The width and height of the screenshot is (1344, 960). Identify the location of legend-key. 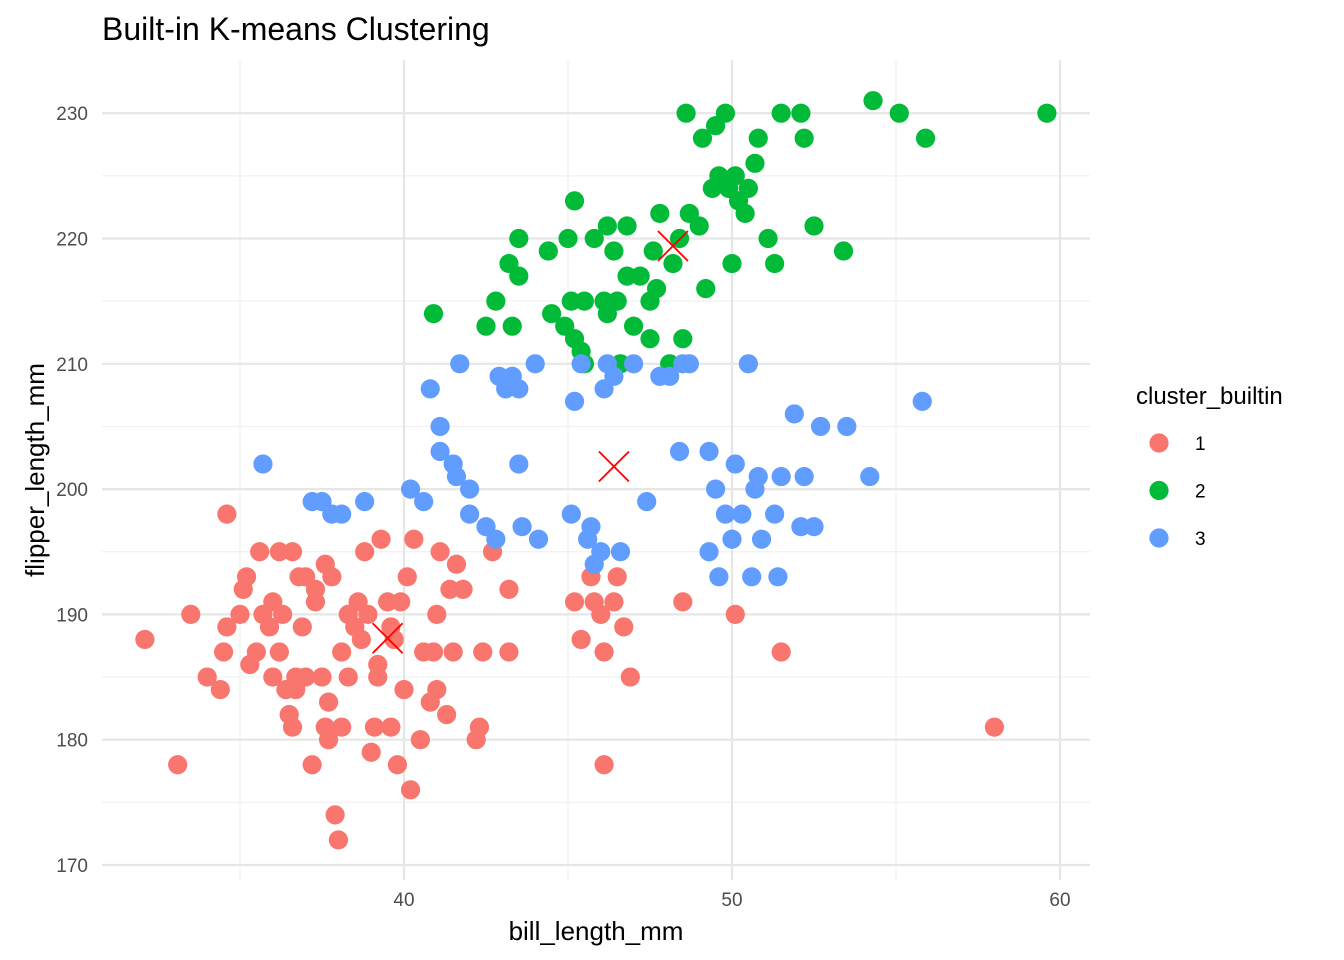
(1159, 490).